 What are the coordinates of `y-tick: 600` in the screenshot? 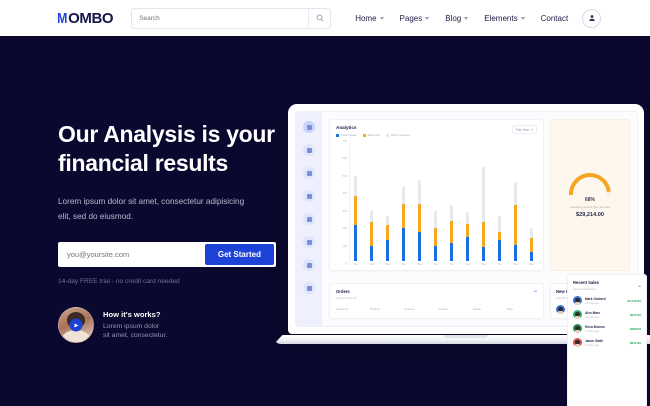 It's located at (344, 159).